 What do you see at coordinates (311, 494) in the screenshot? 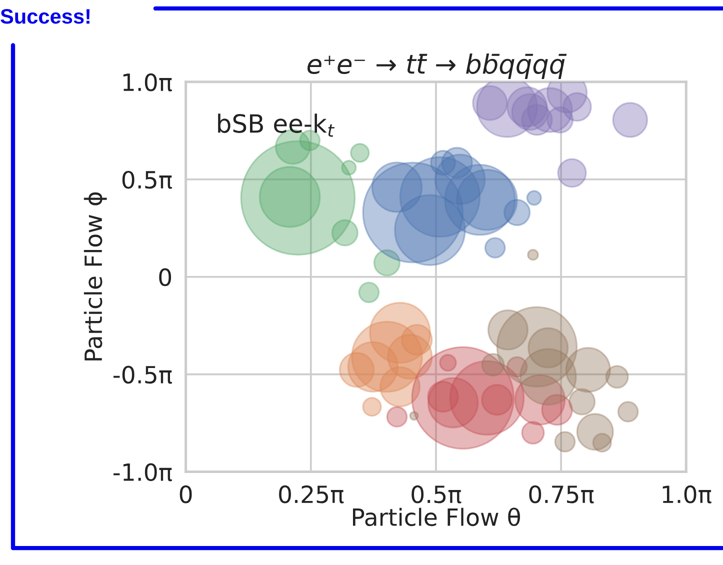
I see `x-tick-label: 0.25π` at bounding box center [311, 494].